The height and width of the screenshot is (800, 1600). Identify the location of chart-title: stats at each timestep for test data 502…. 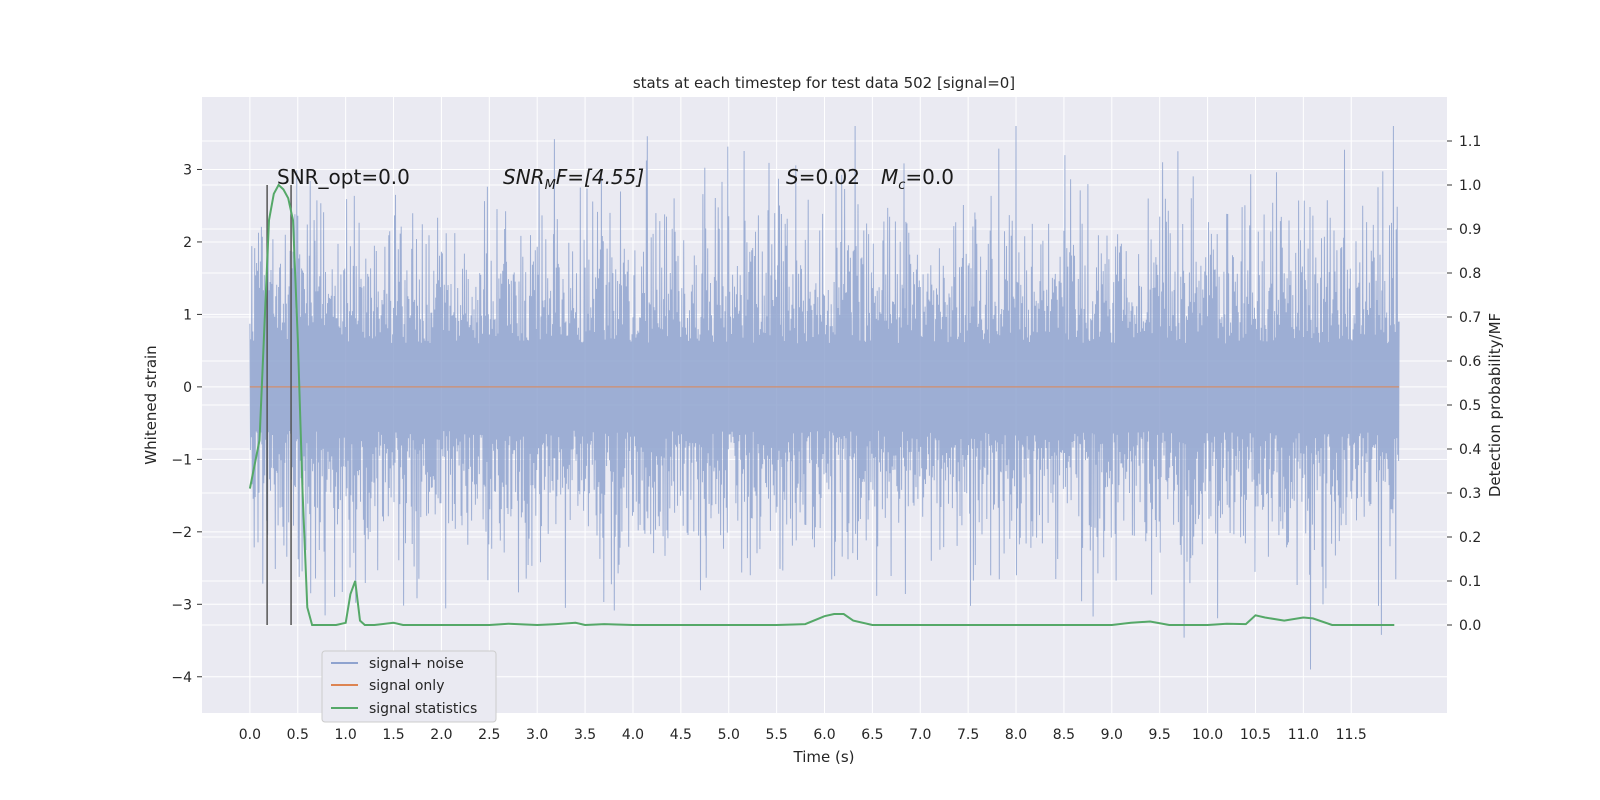
(824, 83).